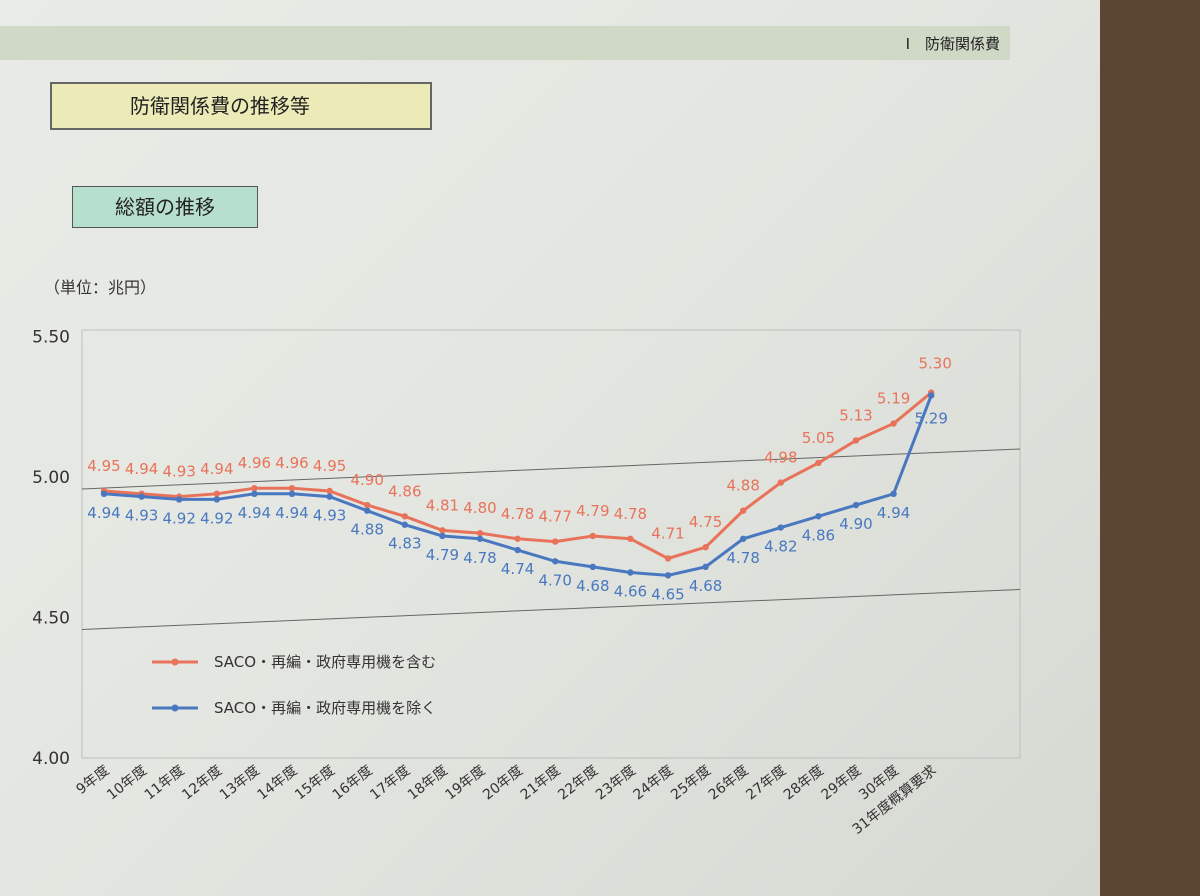 The height and width of the screenshot is (896, 1200). I want to click on x-tick-label: 10年度, so click(127, 783).